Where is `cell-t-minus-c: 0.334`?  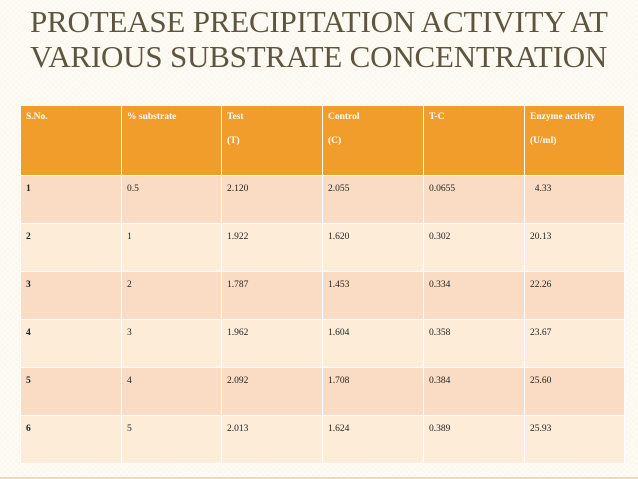
cell-t-minus-c: 0.334 is located at coordinates (474, 295).